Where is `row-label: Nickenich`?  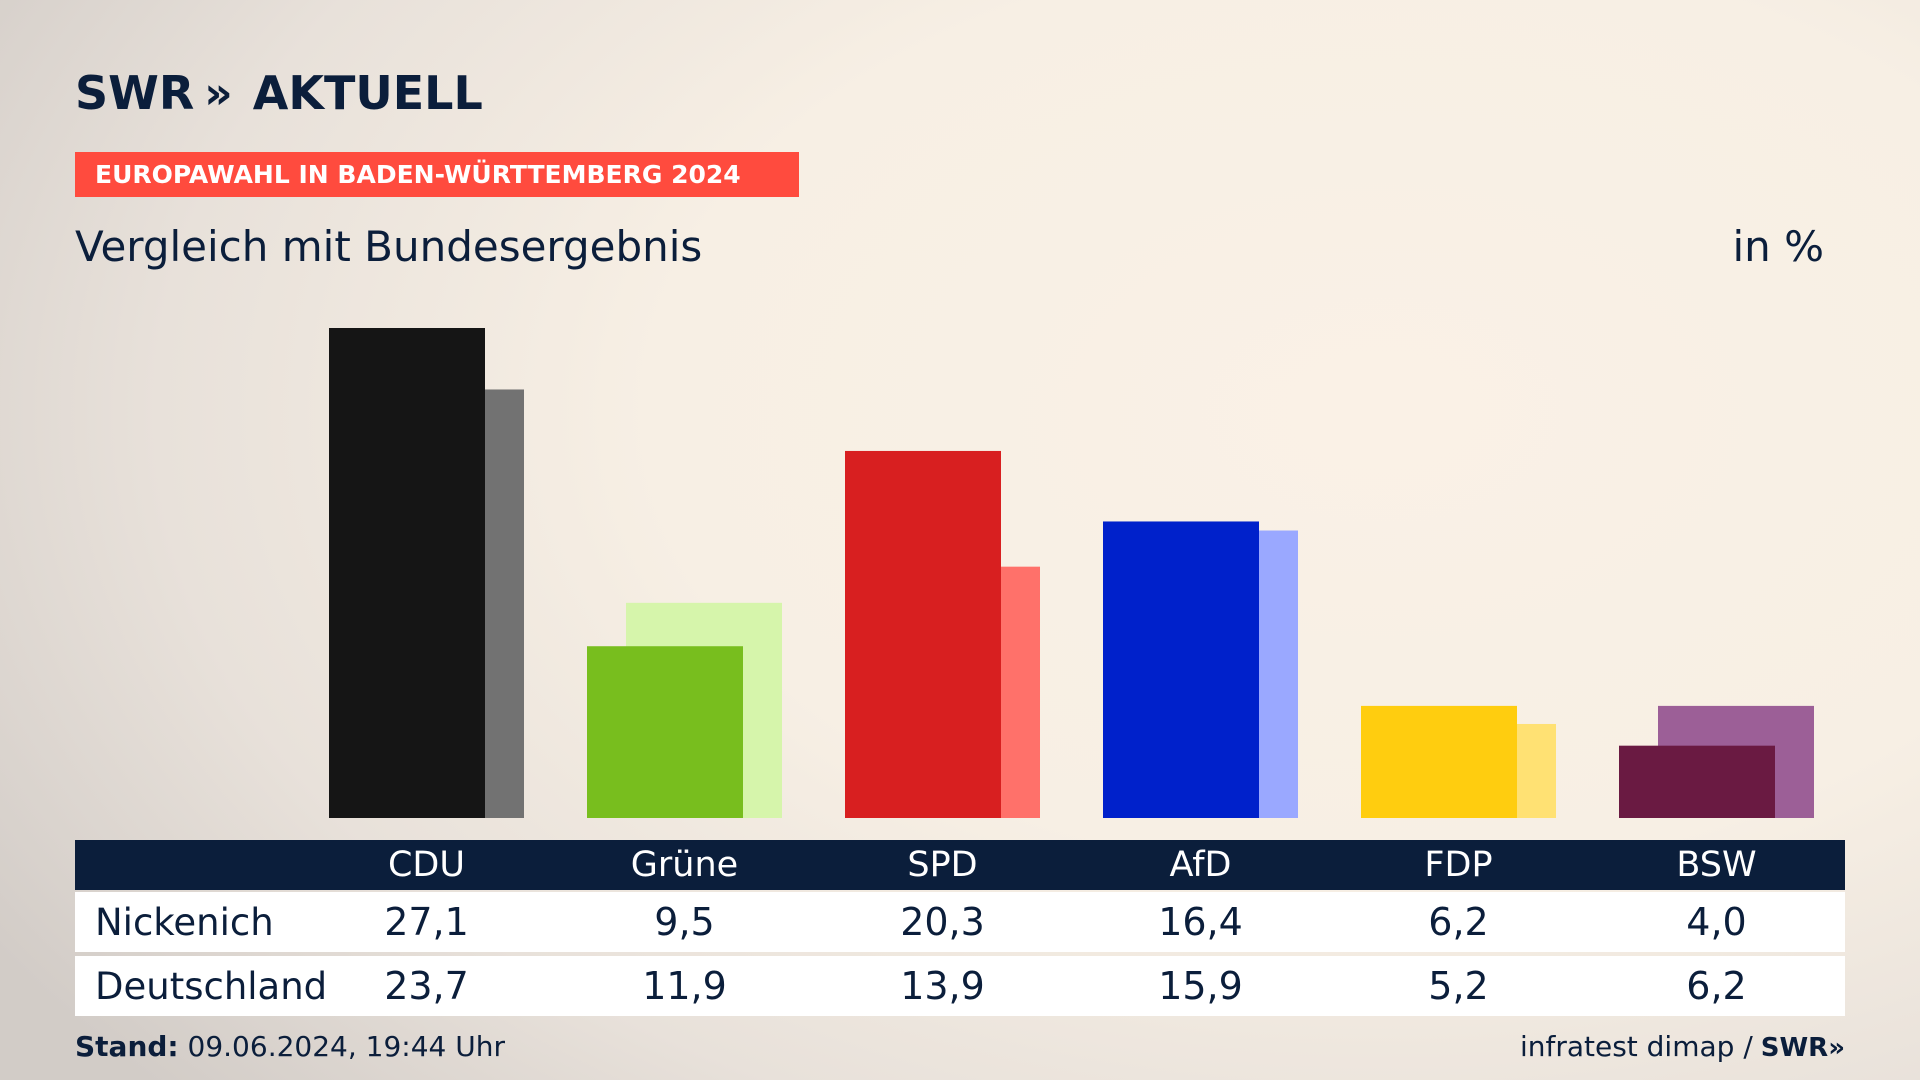 row-label: Nickenich is located at coordinates (184, 922).